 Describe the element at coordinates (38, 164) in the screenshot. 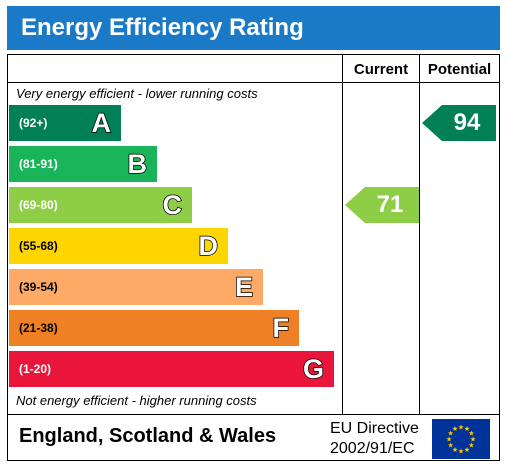

I see `band-range-label: (81-91)` at that location.